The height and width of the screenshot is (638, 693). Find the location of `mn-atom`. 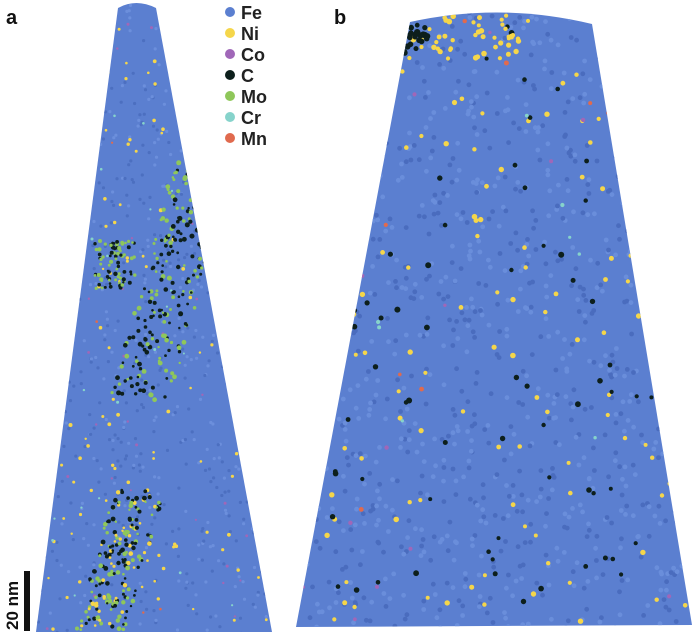

mn-atom is located at coordinates (674, 285).